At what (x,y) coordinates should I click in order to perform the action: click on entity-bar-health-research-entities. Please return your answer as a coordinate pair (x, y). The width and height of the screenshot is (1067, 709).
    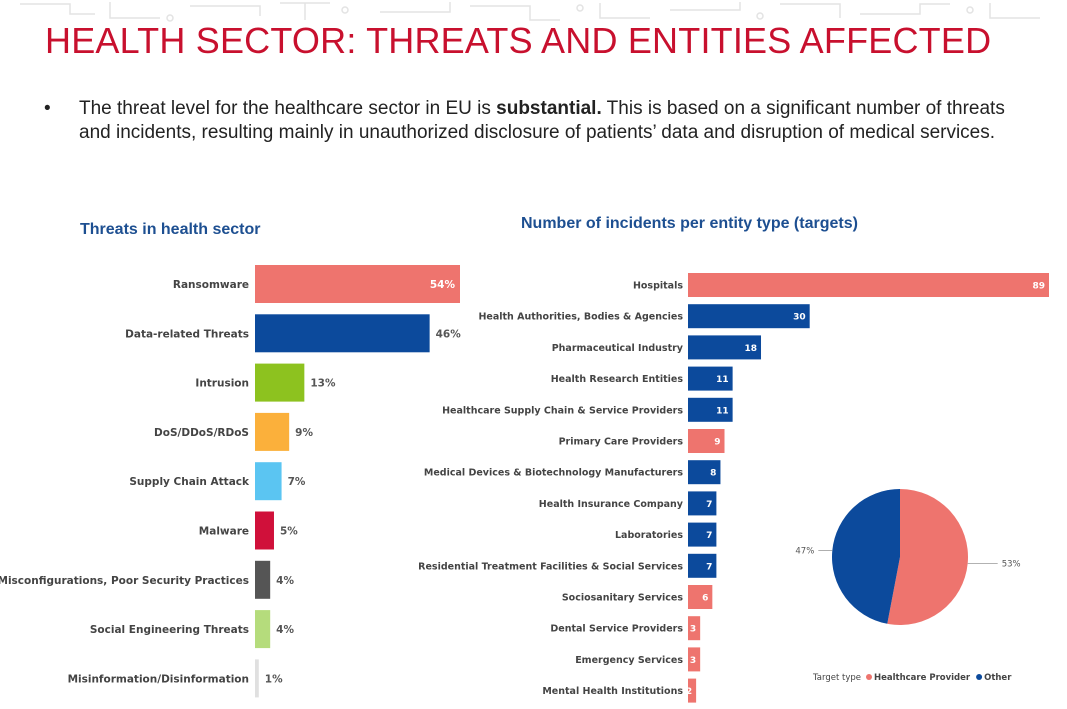
    Looking at the image, I should click on (710, 378).